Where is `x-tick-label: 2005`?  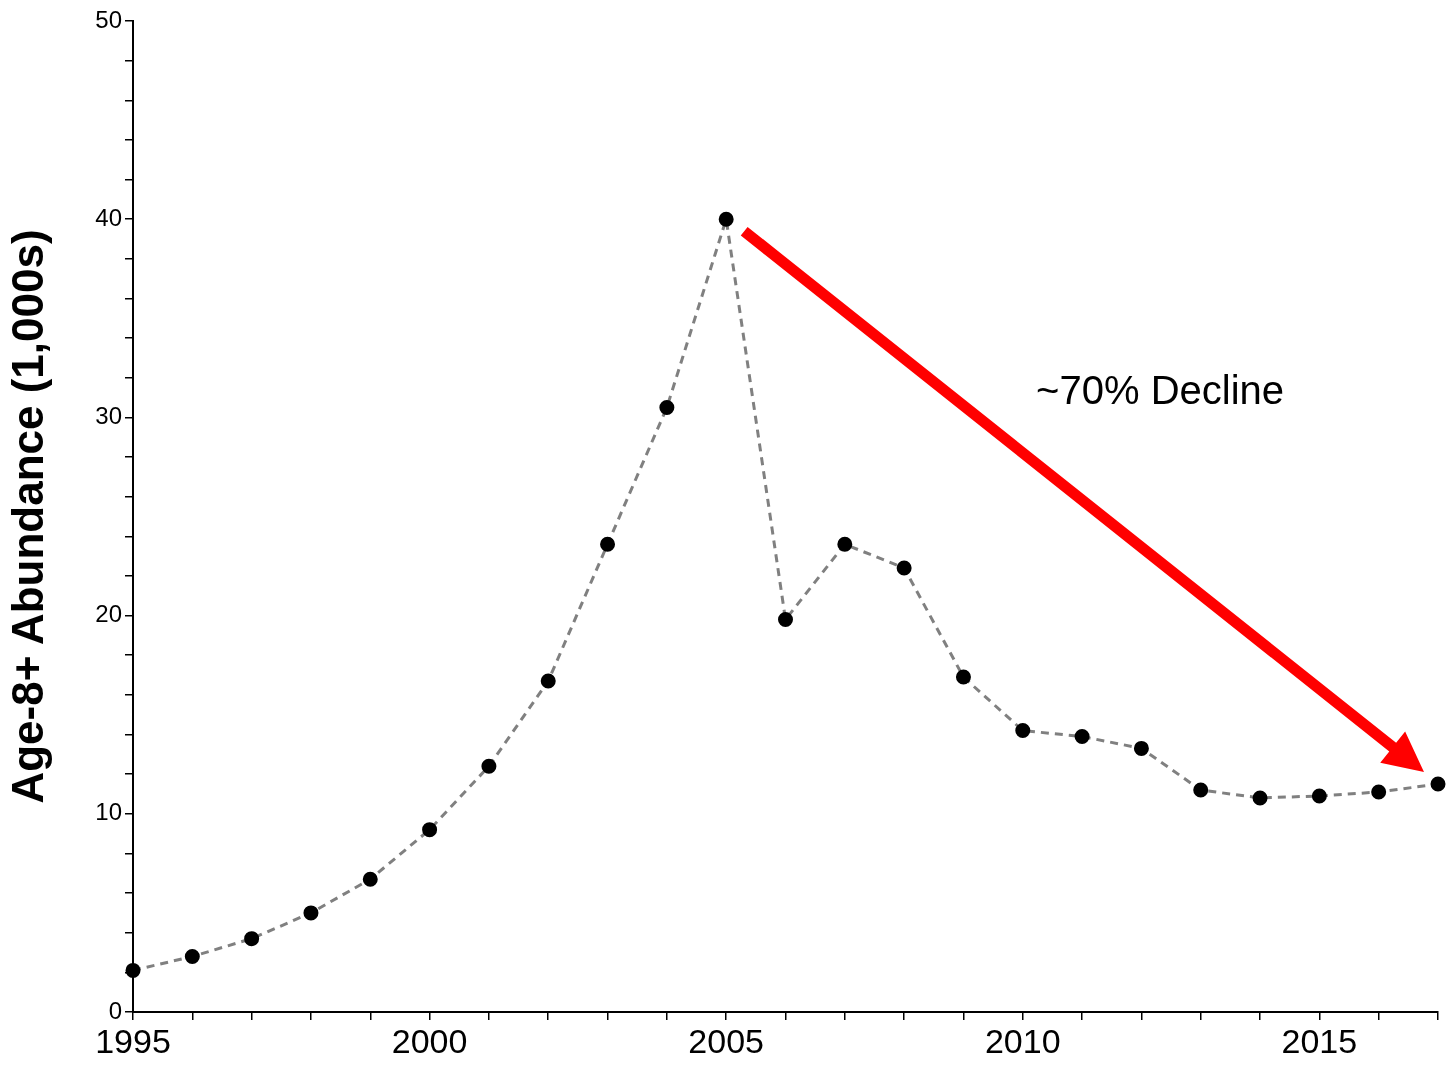 x-tick-label: 2005 is located at coordinates (726, 1040).